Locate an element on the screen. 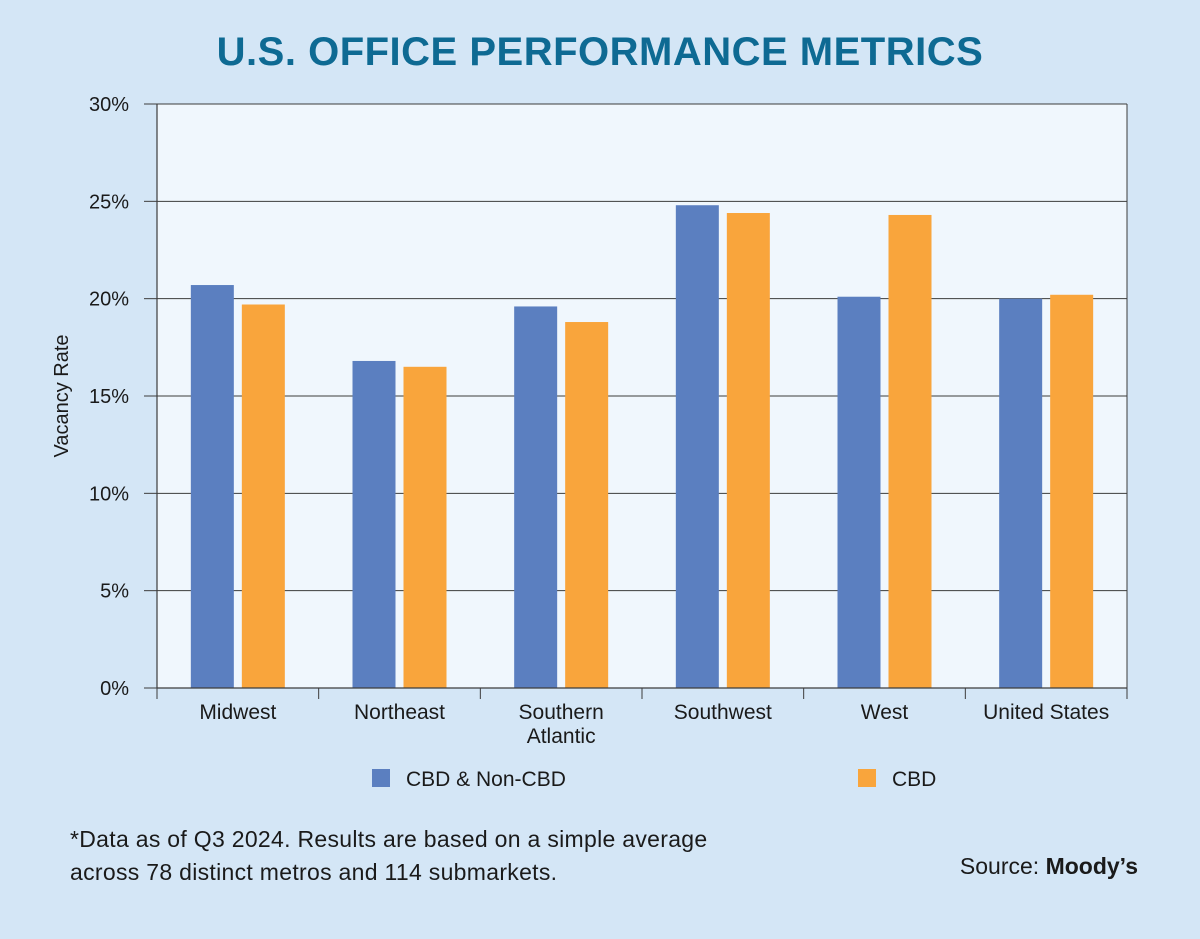  bar-cbd-non-cbd-southern-atlantic is located at coordinates (536, 497).